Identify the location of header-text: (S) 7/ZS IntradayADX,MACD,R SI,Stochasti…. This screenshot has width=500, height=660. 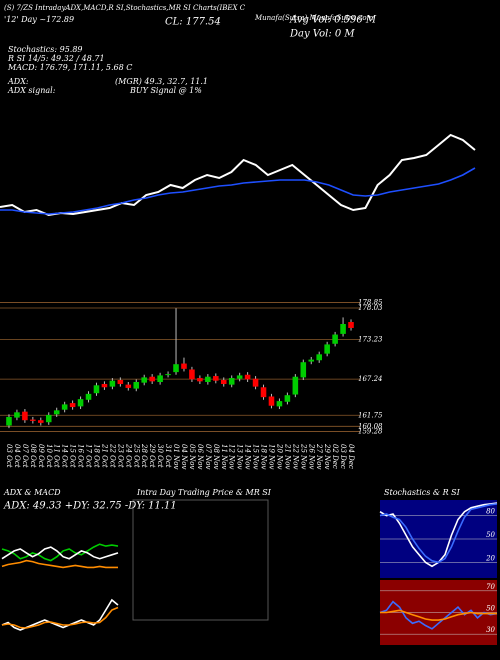
(125, 8).